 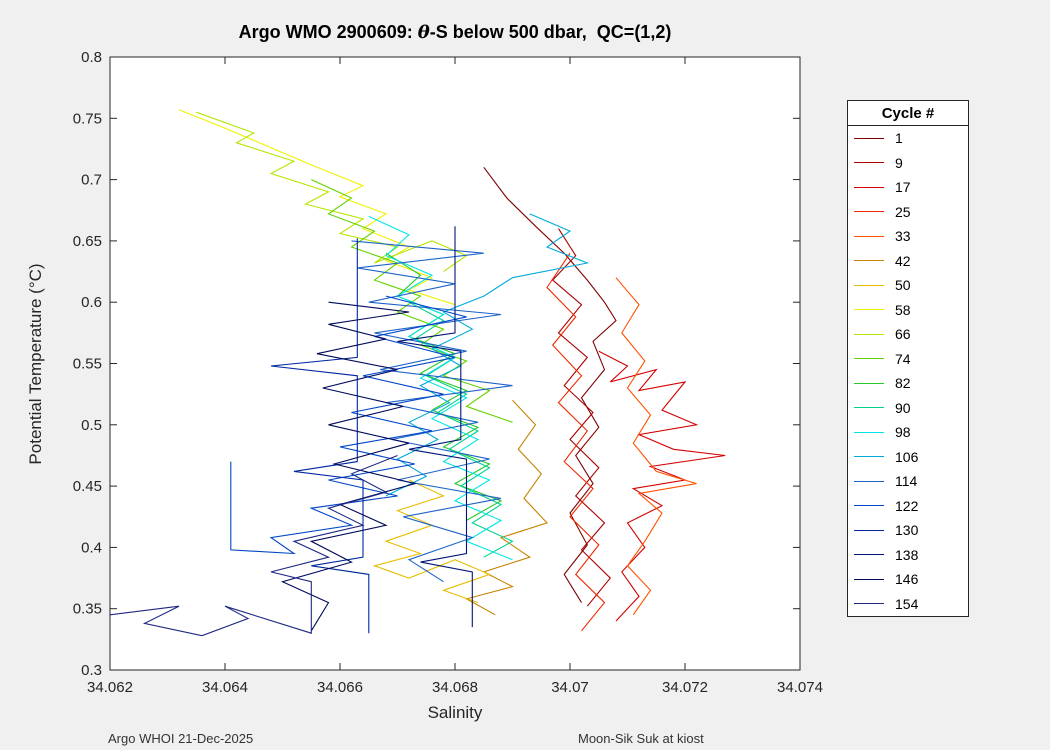 What do you see at coordinates (340, 687) in the screenshot?
I see `x-tick-label: 34.066` at bounding box center [340, 687].